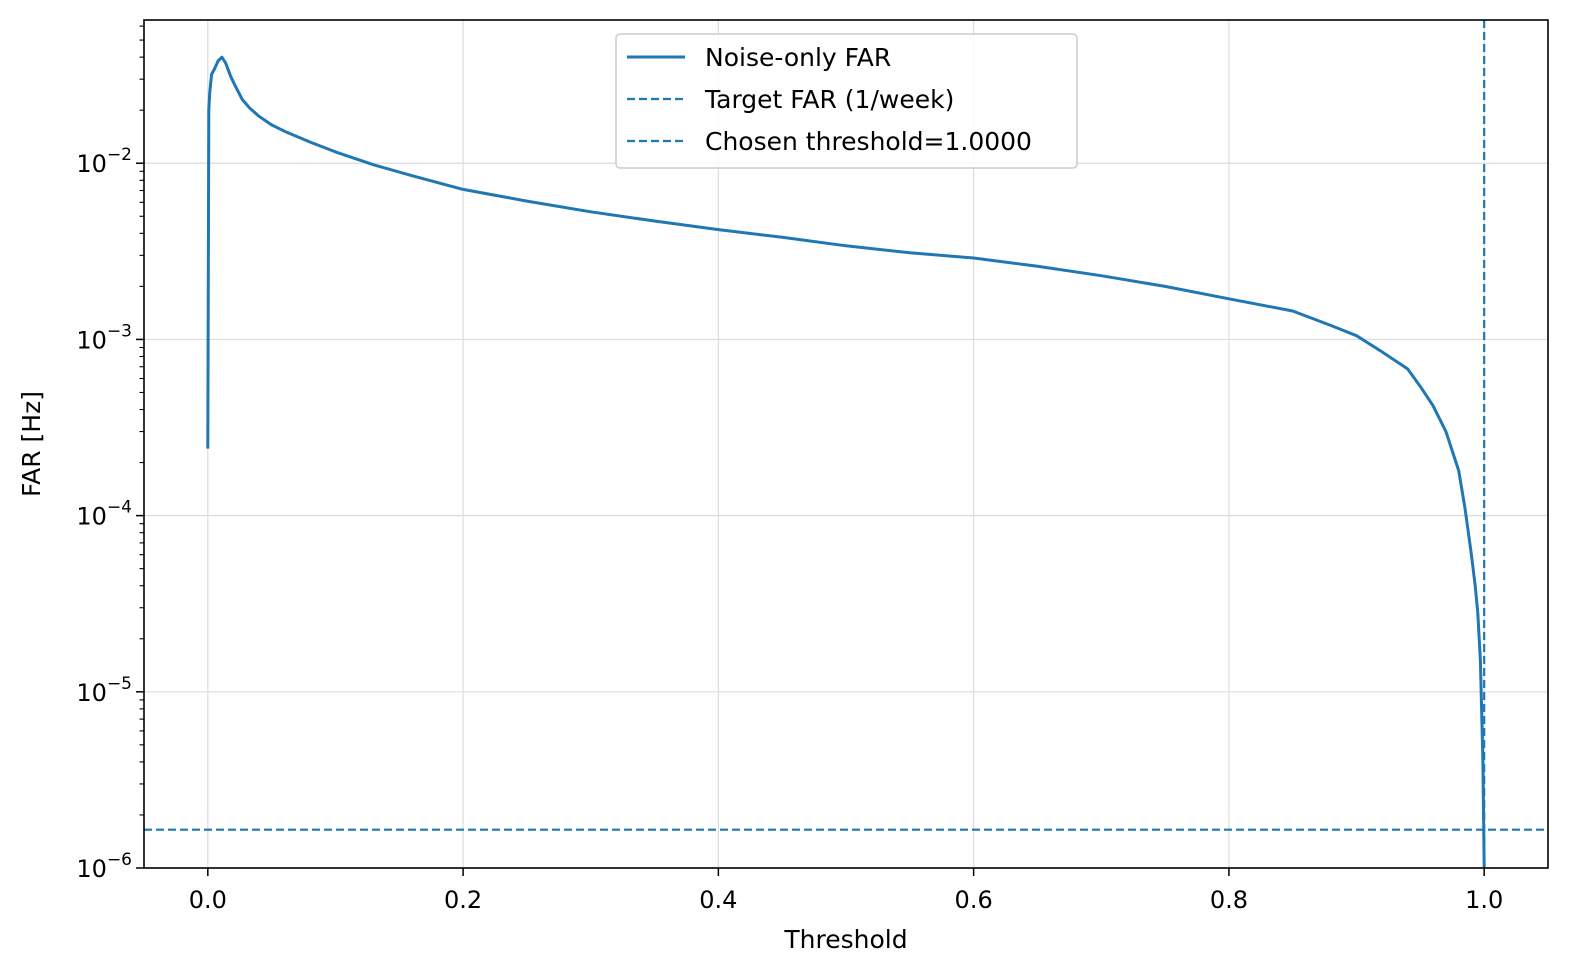 The image size is (1578, 980). I want to click on y-tick-label: 10⁻³, so click(104, 337).